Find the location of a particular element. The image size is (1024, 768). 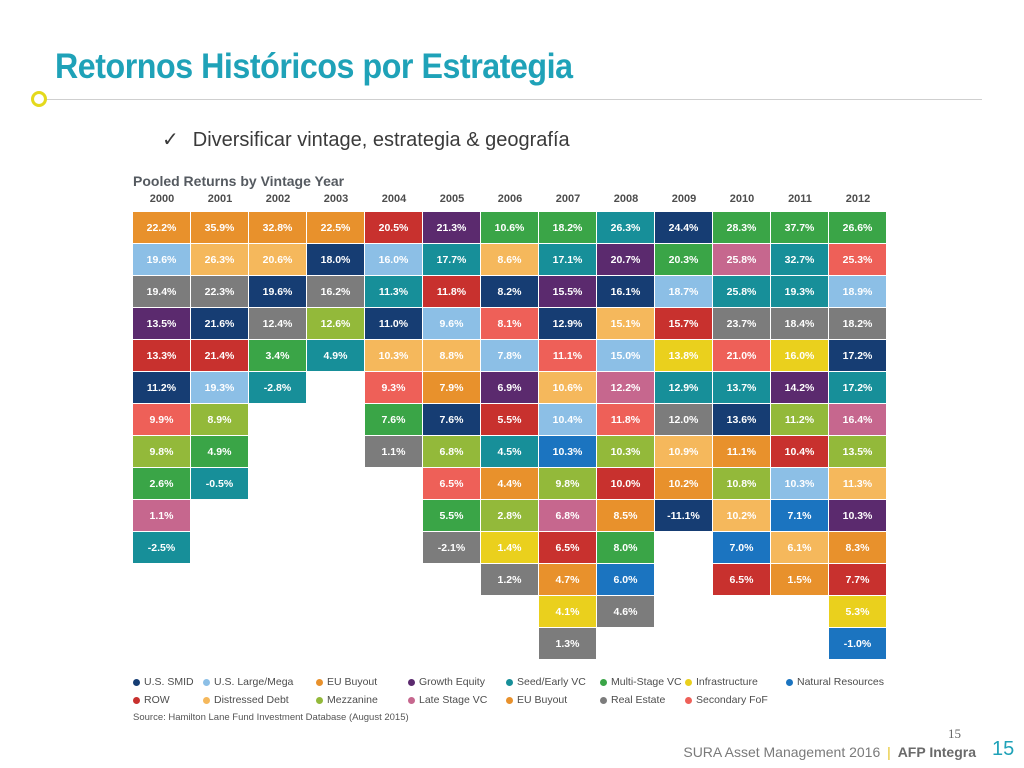

return-cell: 21.6% is located at coordinates (220, 324).